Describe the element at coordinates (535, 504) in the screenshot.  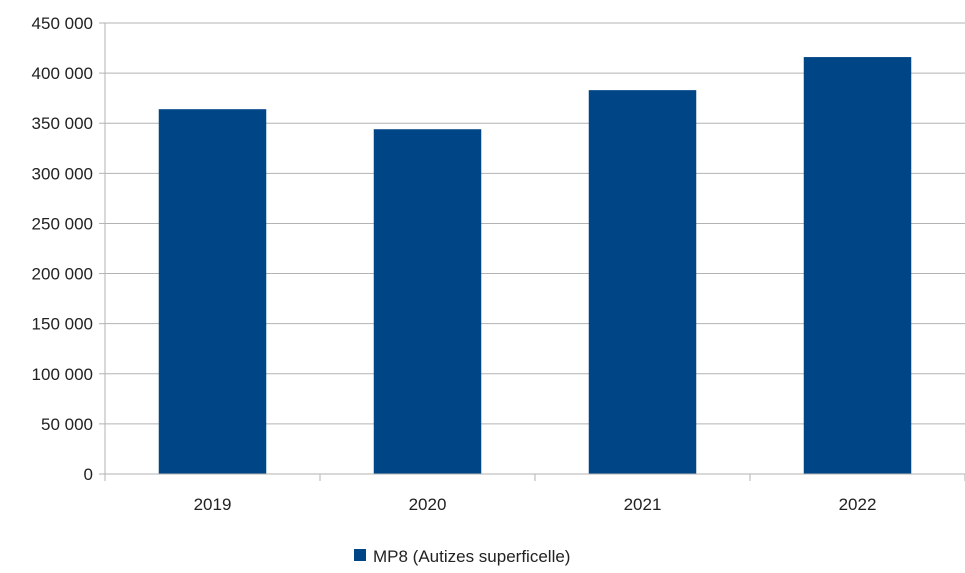
I see `x-axis-tick-labels: 2019 2020 2021 2022` at that location.